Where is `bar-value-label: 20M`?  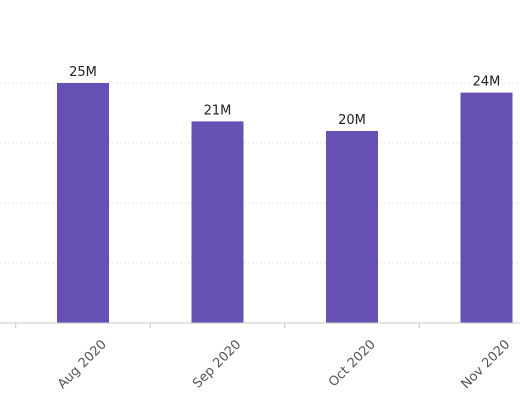 bar-value-label: 20M is located at coordinates (352, 120).